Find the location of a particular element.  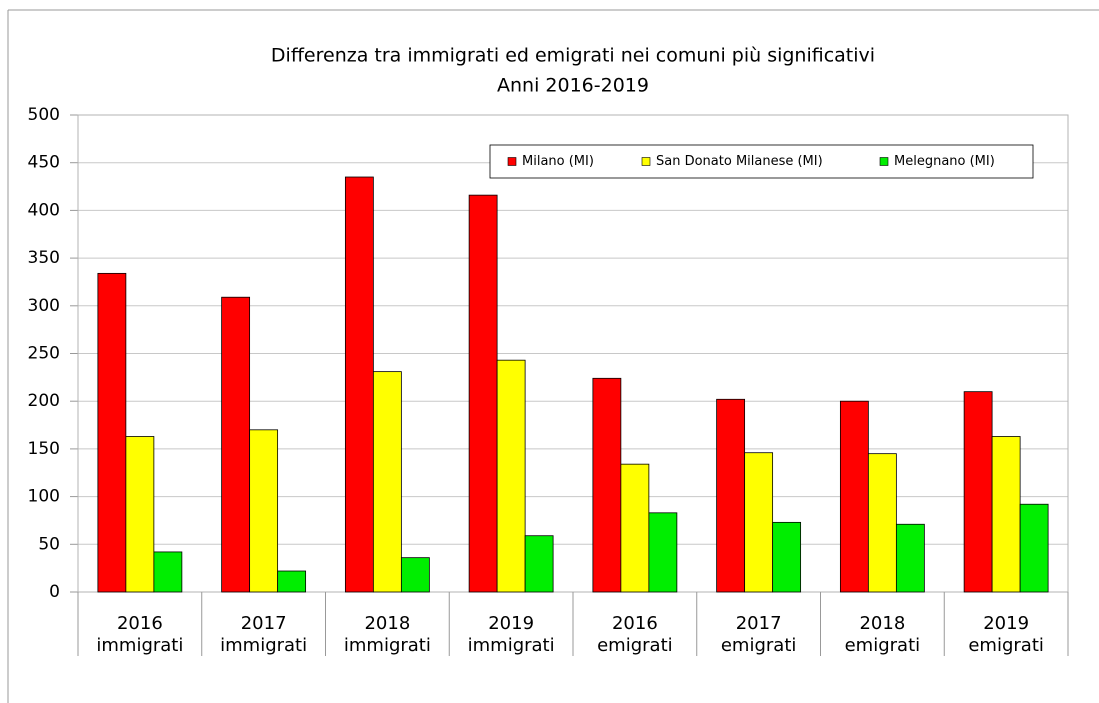

legend-label: Milano (MI) is located at coordinates (558, 161).